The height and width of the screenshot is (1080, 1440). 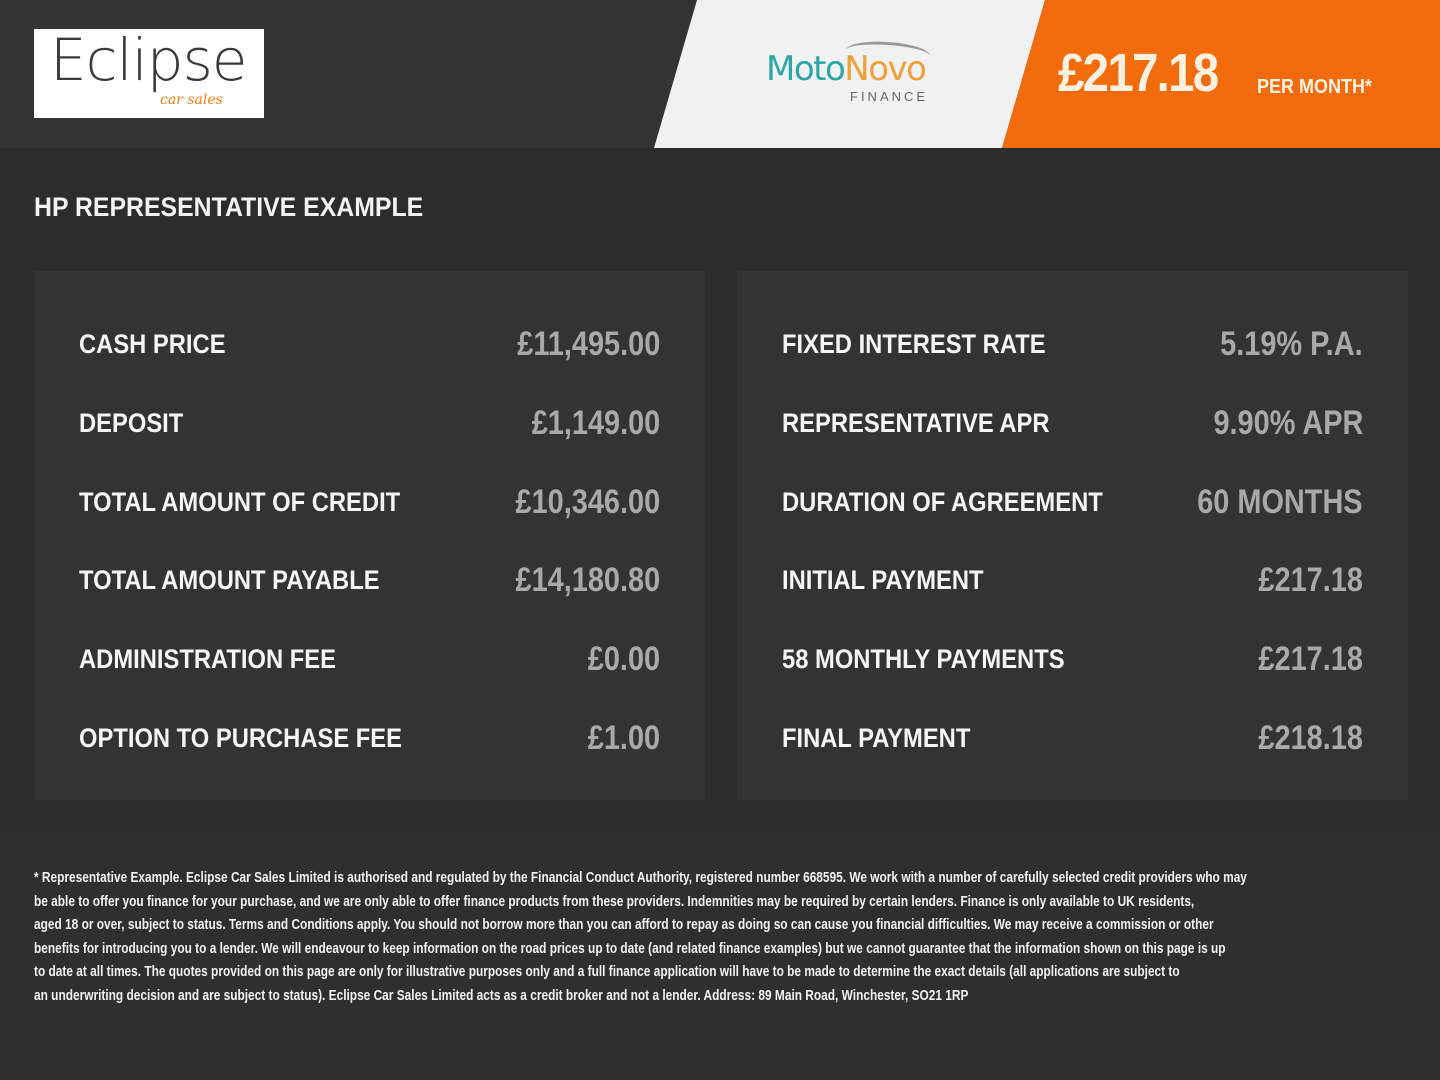 What do you see at coordinates (369, 347) in the screenshot?
I see `finance-row: CASH PRICE £11,495.00` at bounding box center [369, 347].